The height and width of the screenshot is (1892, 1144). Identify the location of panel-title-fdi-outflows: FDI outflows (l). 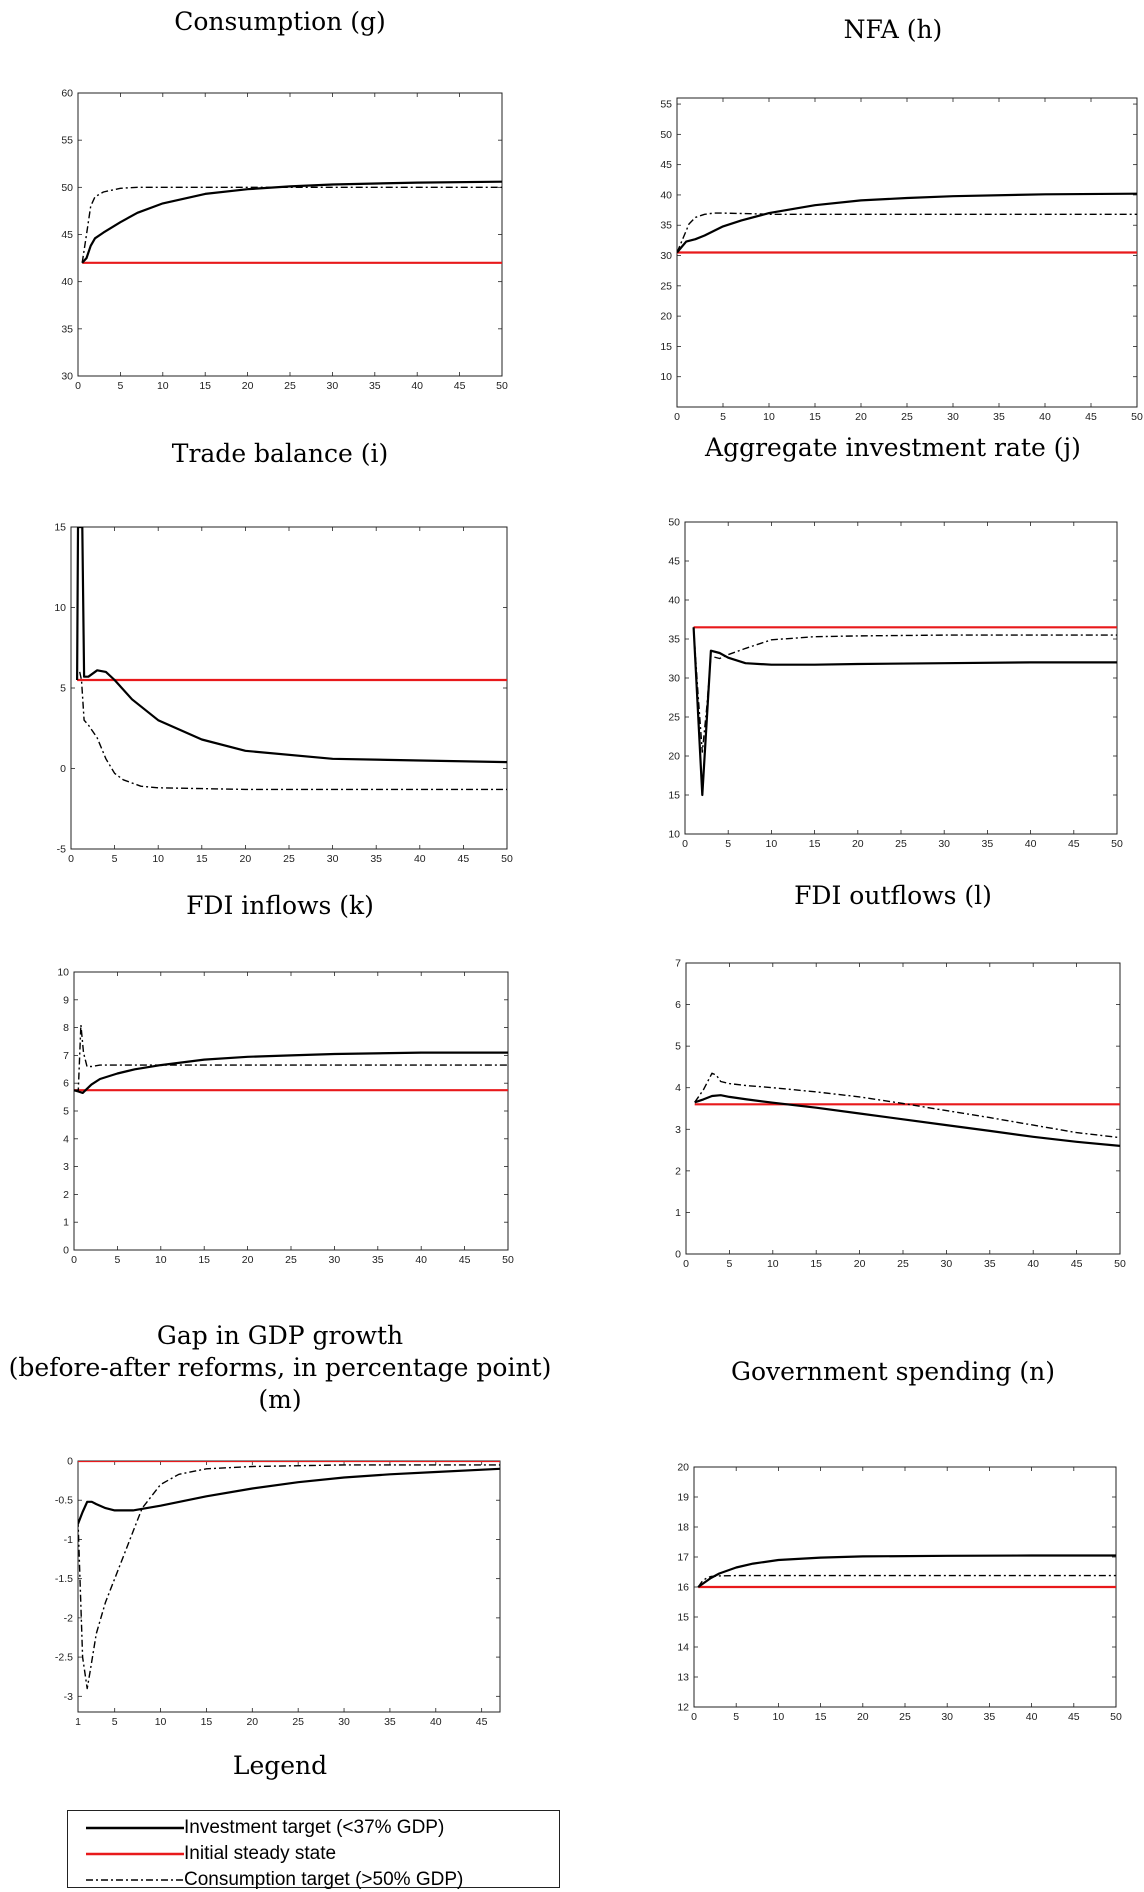
(893, 895).